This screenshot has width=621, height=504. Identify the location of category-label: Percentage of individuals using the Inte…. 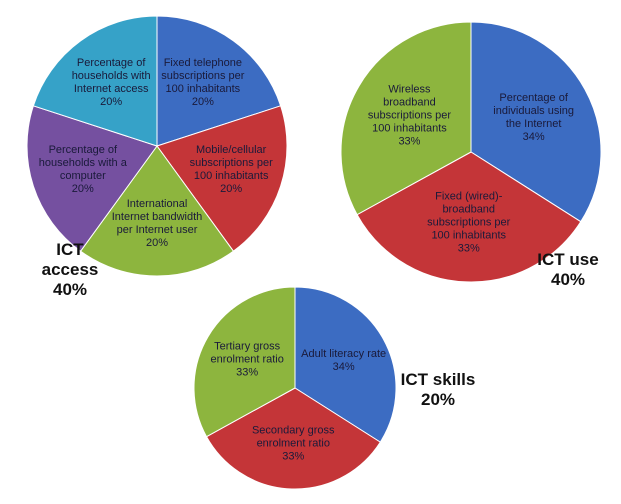
(533, 110).